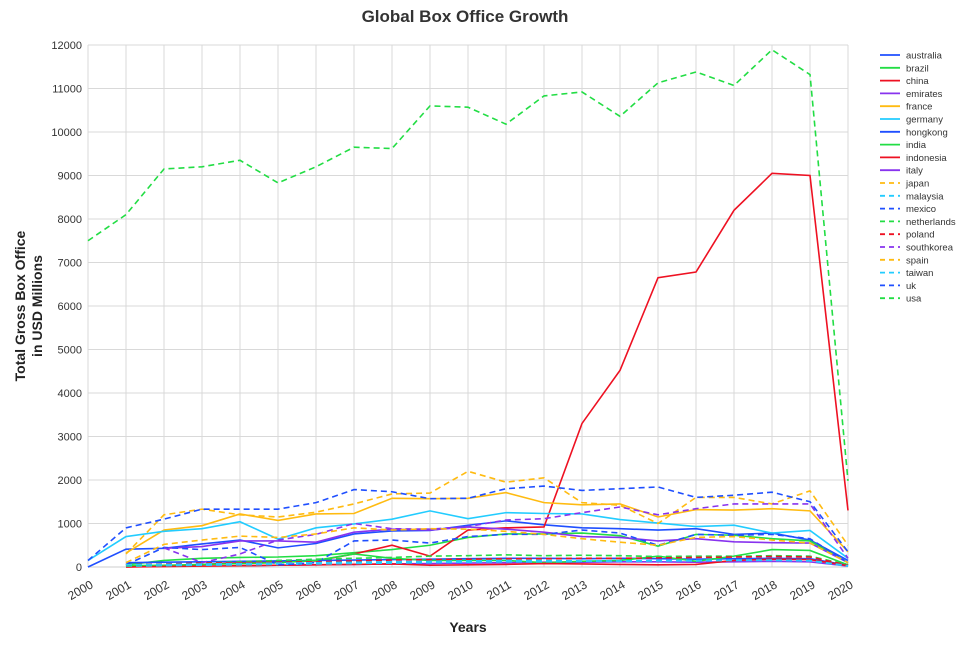 This screenshot has height=651, width=971. Describe the element at coordinates (917, 68) in the screenshot. I see `legend-label-brazil: brazil` at that location.